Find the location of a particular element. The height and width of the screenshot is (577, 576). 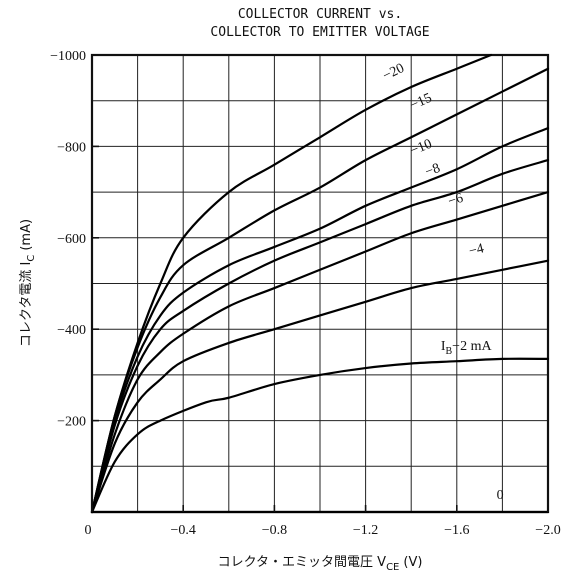

curve-label-rest: −2 mA is located at coordinates (472, 346).